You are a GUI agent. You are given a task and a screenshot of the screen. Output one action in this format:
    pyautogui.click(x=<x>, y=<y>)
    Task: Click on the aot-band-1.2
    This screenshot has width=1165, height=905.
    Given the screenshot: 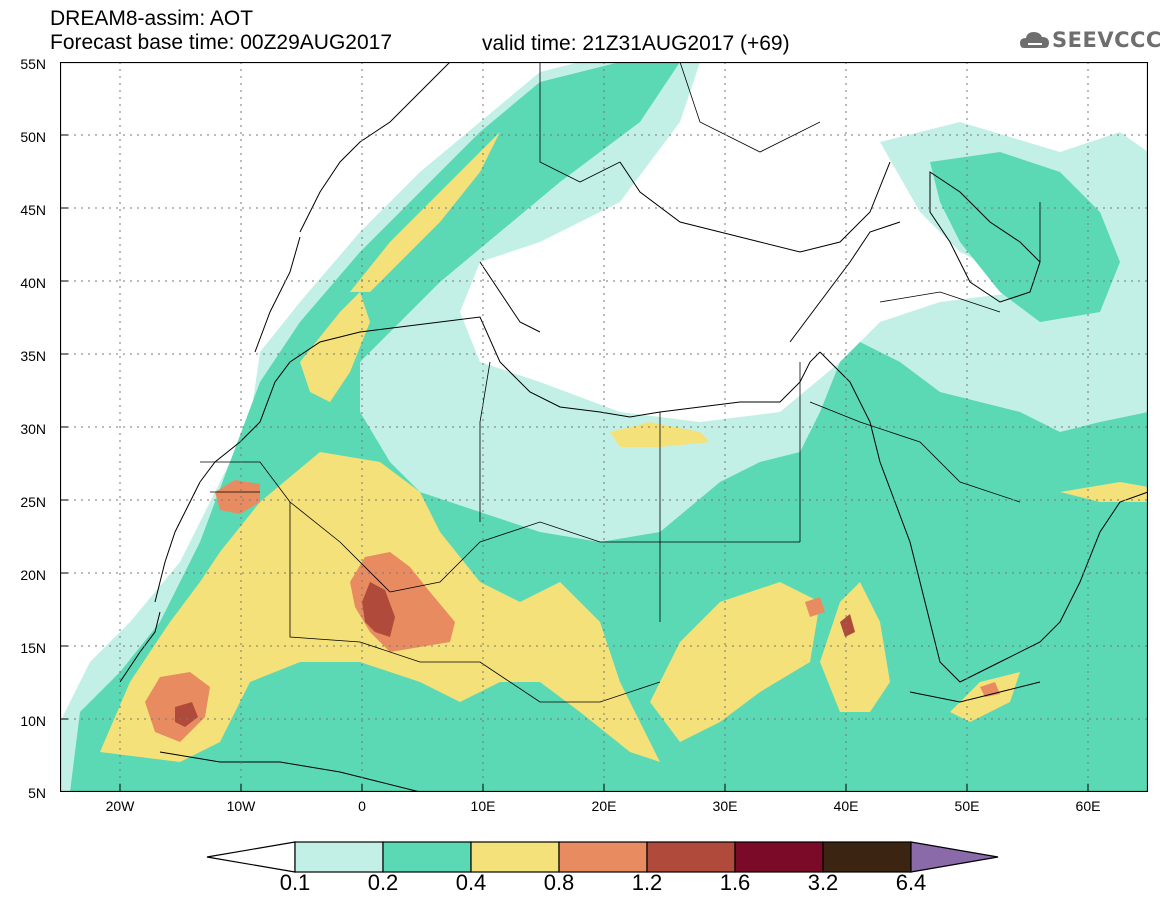 What is the action you would take?
    pyautogui.click(x=378, y=609)
    